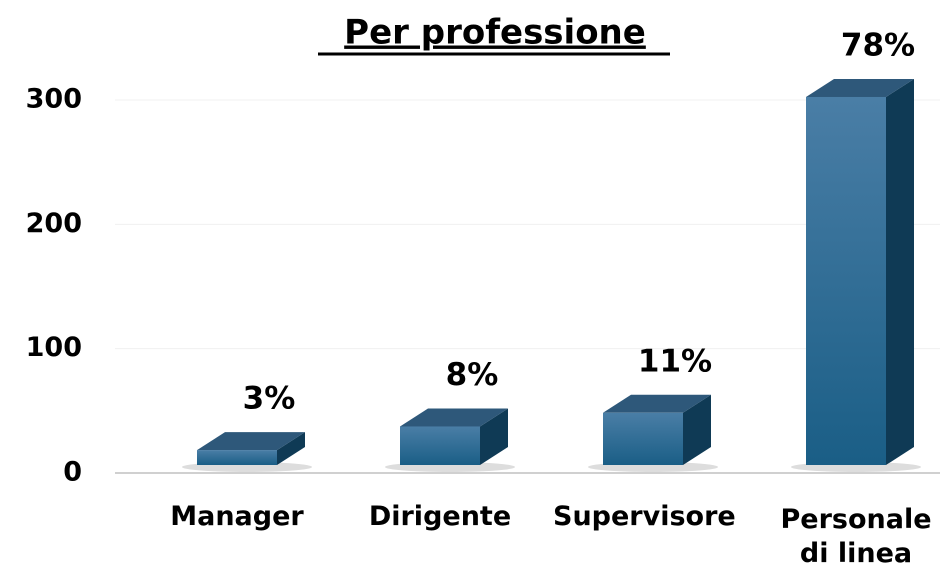  I want to click on y-tick-label: 300, so click(54, 99).